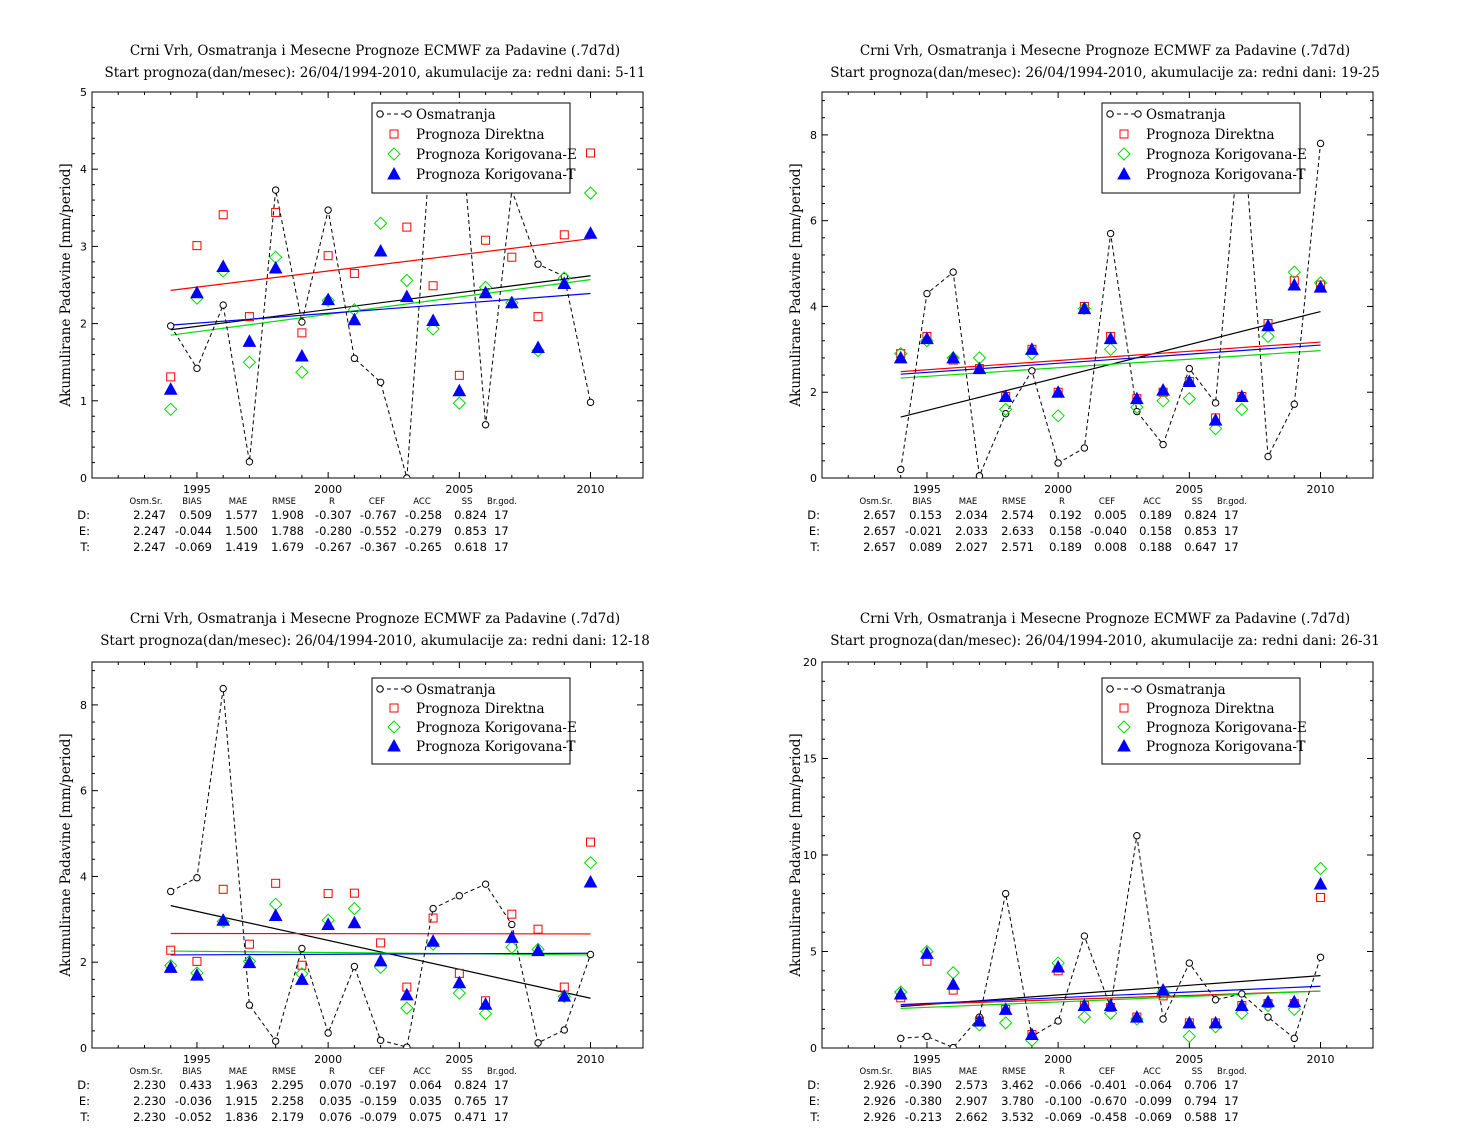 The height and width of the screenshot is (1138, 1462). I want to click on stats-header: RMSE, so click(1014, 1072).